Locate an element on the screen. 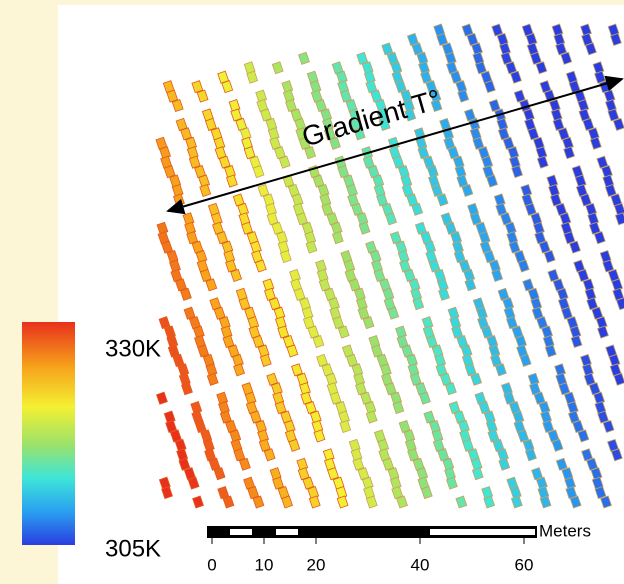 The width and height of the screenshot is (624, 584). scale-tick-label: 20 is located at coordinates (316, 564).